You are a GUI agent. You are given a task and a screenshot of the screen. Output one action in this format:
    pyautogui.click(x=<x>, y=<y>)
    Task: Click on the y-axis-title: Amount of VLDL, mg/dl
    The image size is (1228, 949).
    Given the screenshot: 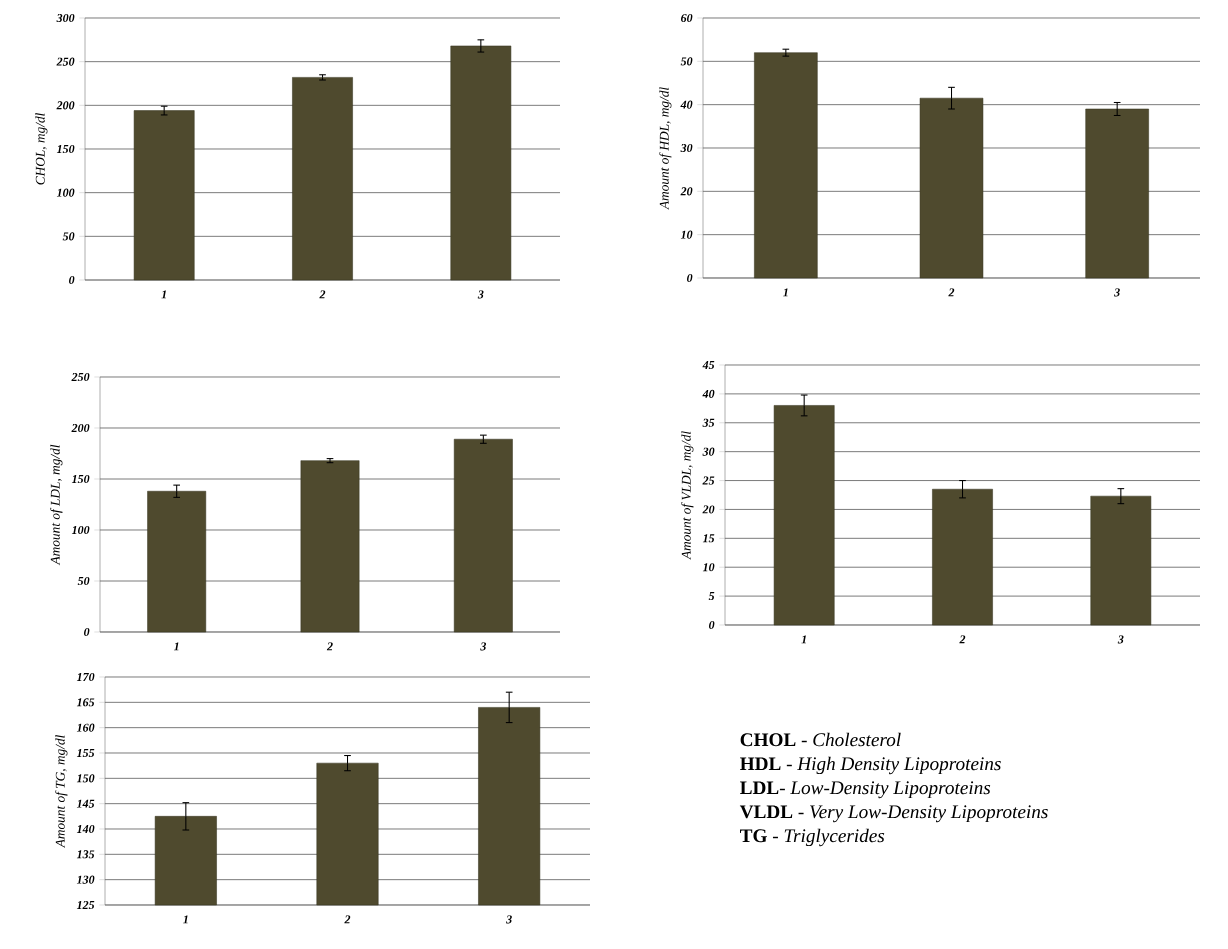 What is the action you would take?
    pyautogui.click(x=687, y=495)
    